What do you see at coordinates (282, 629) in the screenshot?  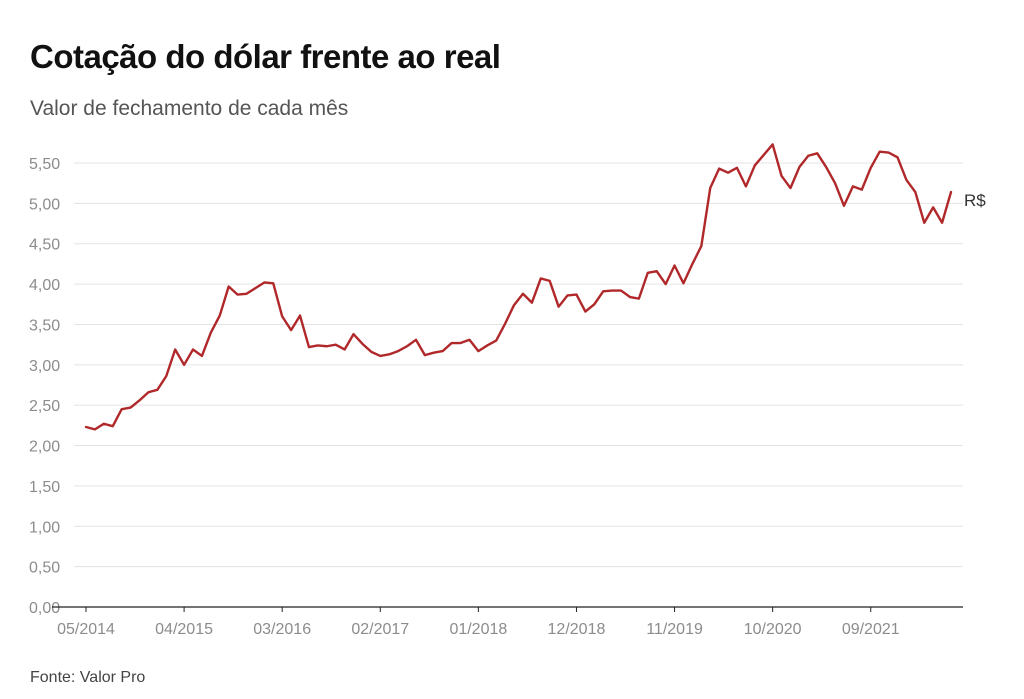 I see `x-tick-label: 03/2016` at bounding box center [282, 629].